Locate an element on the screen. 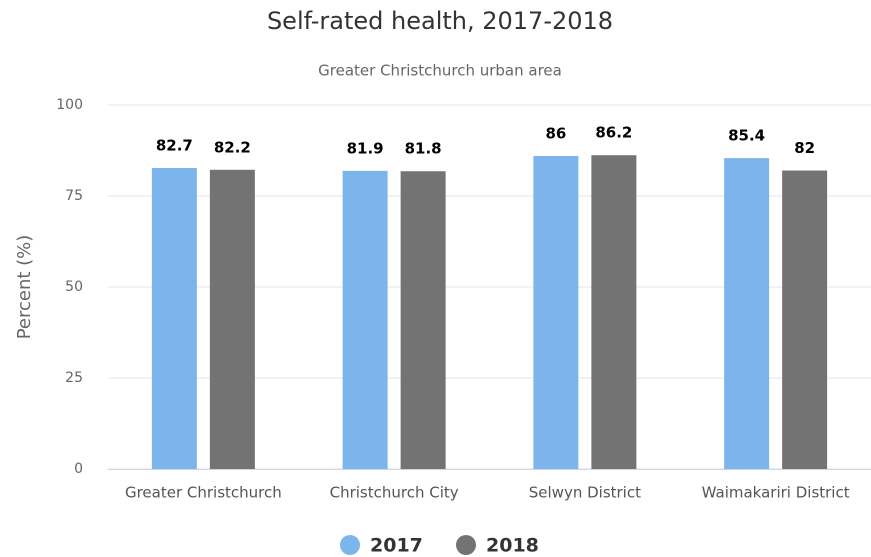  y-tick-label: 100 is located at coordinates (69, 105).